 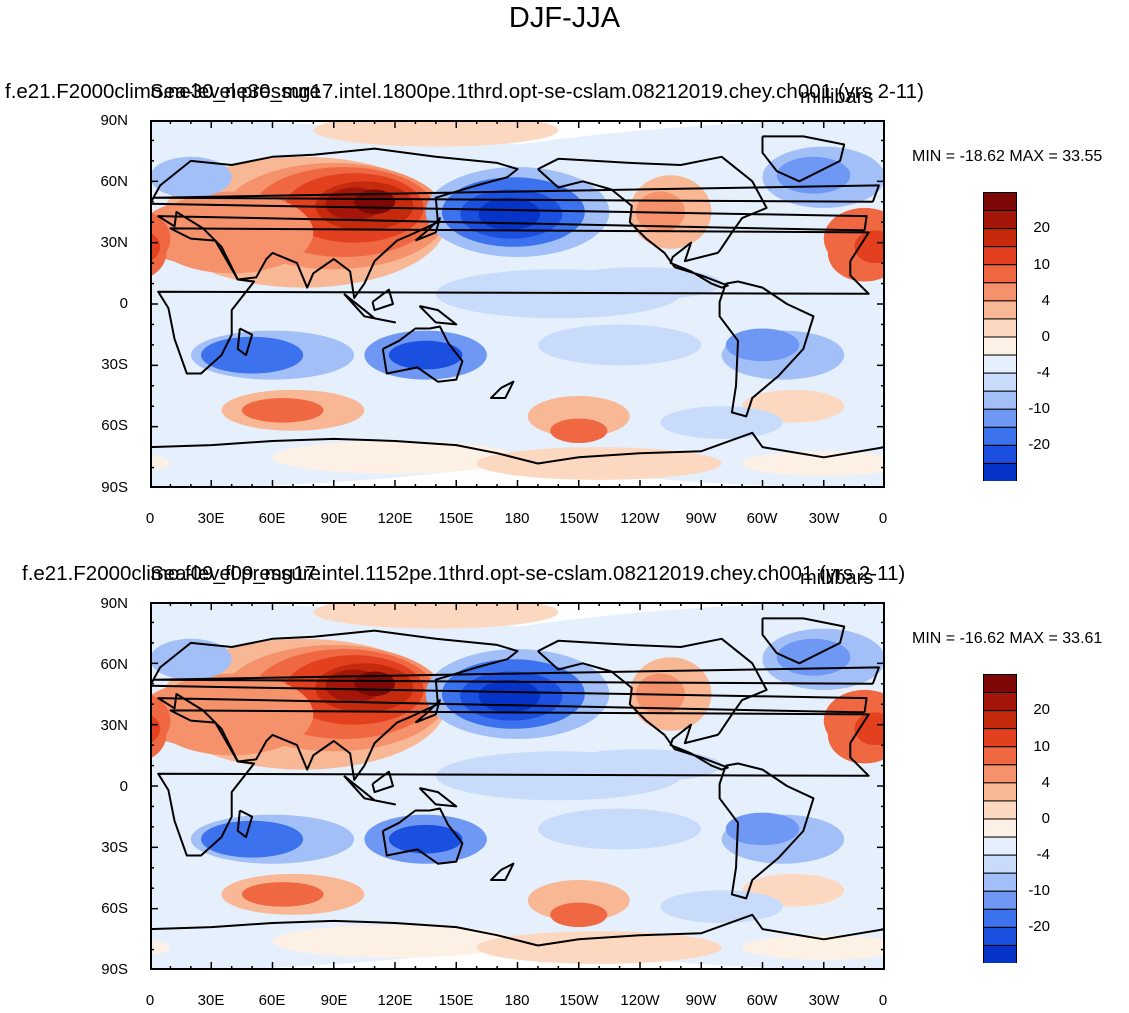 I want to click on lon-label: 120E, so click(x=395, y=518).